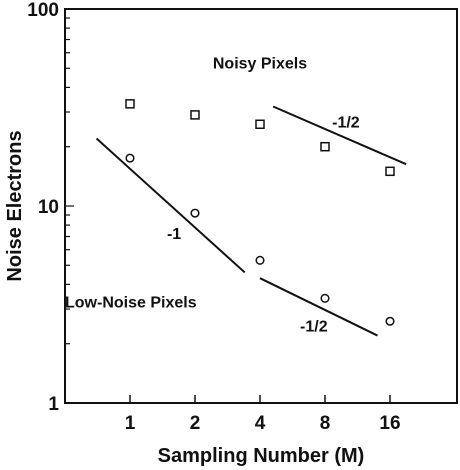  What do you see at coordinates (260, 63) in the screenshot?
I see `chart-annotation: Noisy Pixels` at bounding box center [260, 63].